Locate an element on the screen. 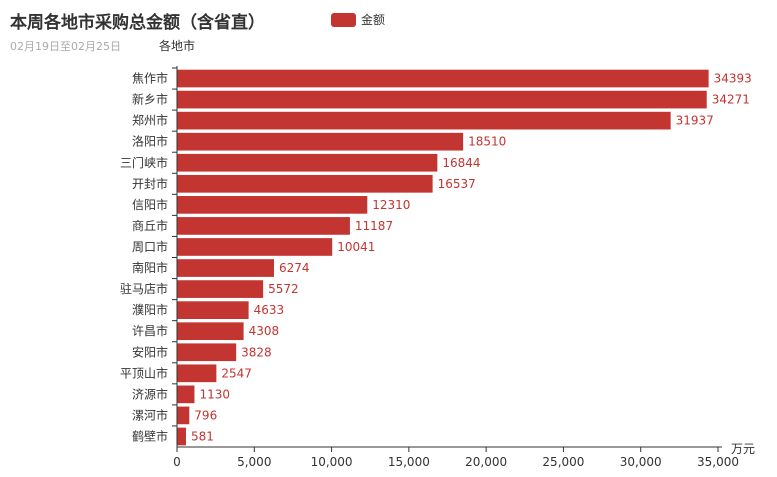  data-label: 16844 is located at coordinates (461, 163).